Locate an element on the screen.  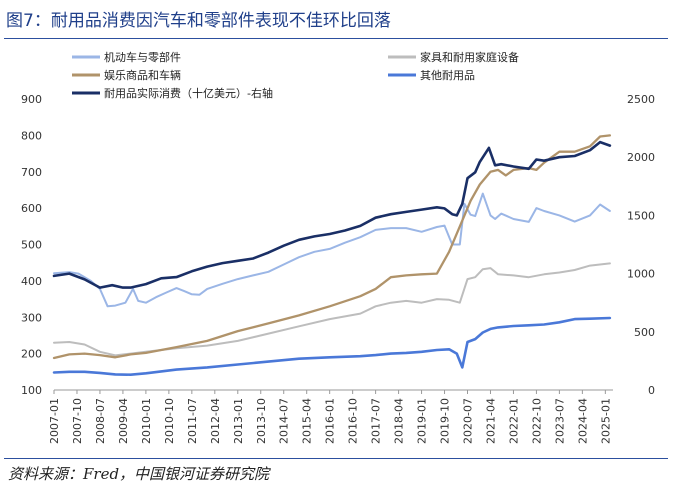
x-tick-label: 2008-07 is located at coordinates (100, 421).